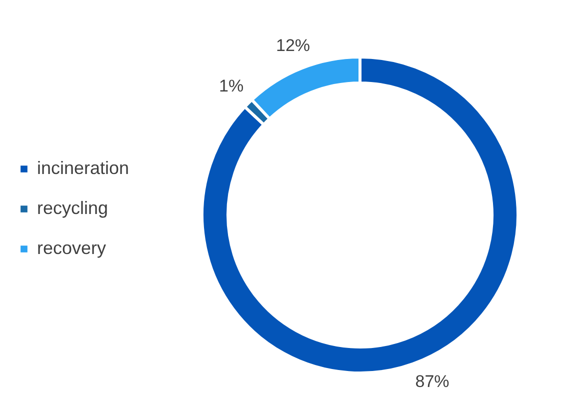 The height and width of the screenshot is (417, 569). Describe the element at coordinates (71, 248) in the screenshot. I see `legend-label: recovery` at that location.